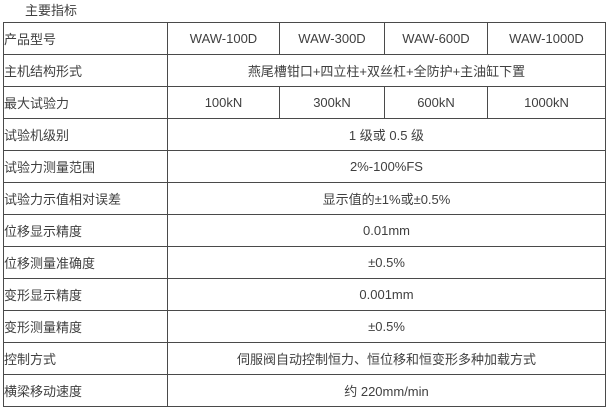 The width and height of the screenshot is (610, 409). What do you see at coordinates (386, 70) in the screenshot?
I see `spec-value: 燕尾槽钳口+四立柱+双丝杠+全防护+主油缸下置` at bounding box center [386, 70].